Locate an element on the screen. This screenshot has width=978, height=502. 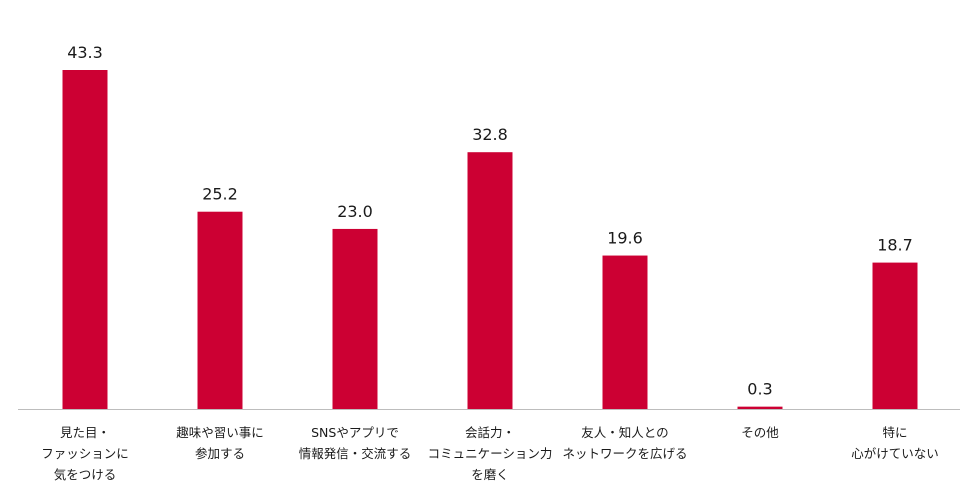
category-label-1-line-1: 見た目・ is located at coordinates (85, 432).